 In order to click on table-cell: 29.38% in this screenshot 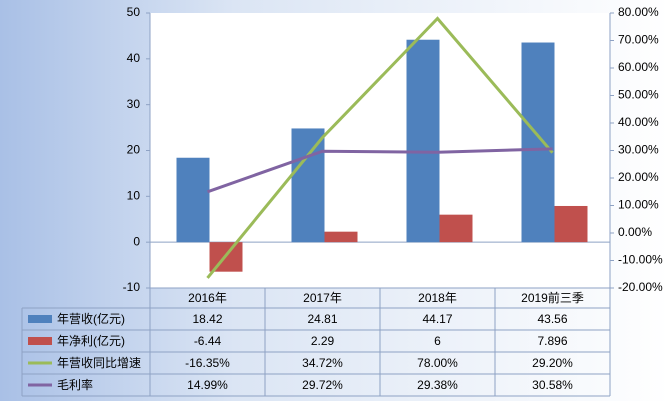, I will do `click(437, 385)`.